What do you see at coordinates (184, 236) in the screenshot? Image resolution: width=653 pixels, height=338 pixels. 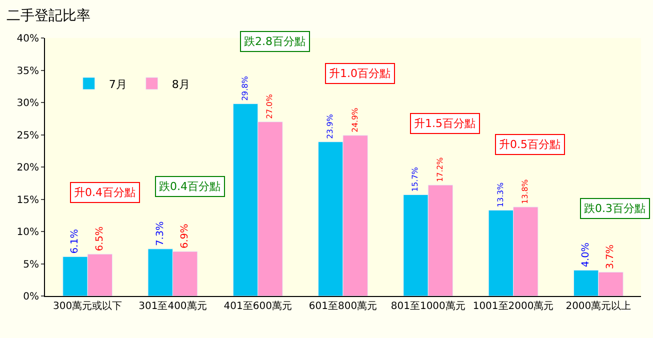 I see `data-label: 6.9%` at bounding box center [184, 236].